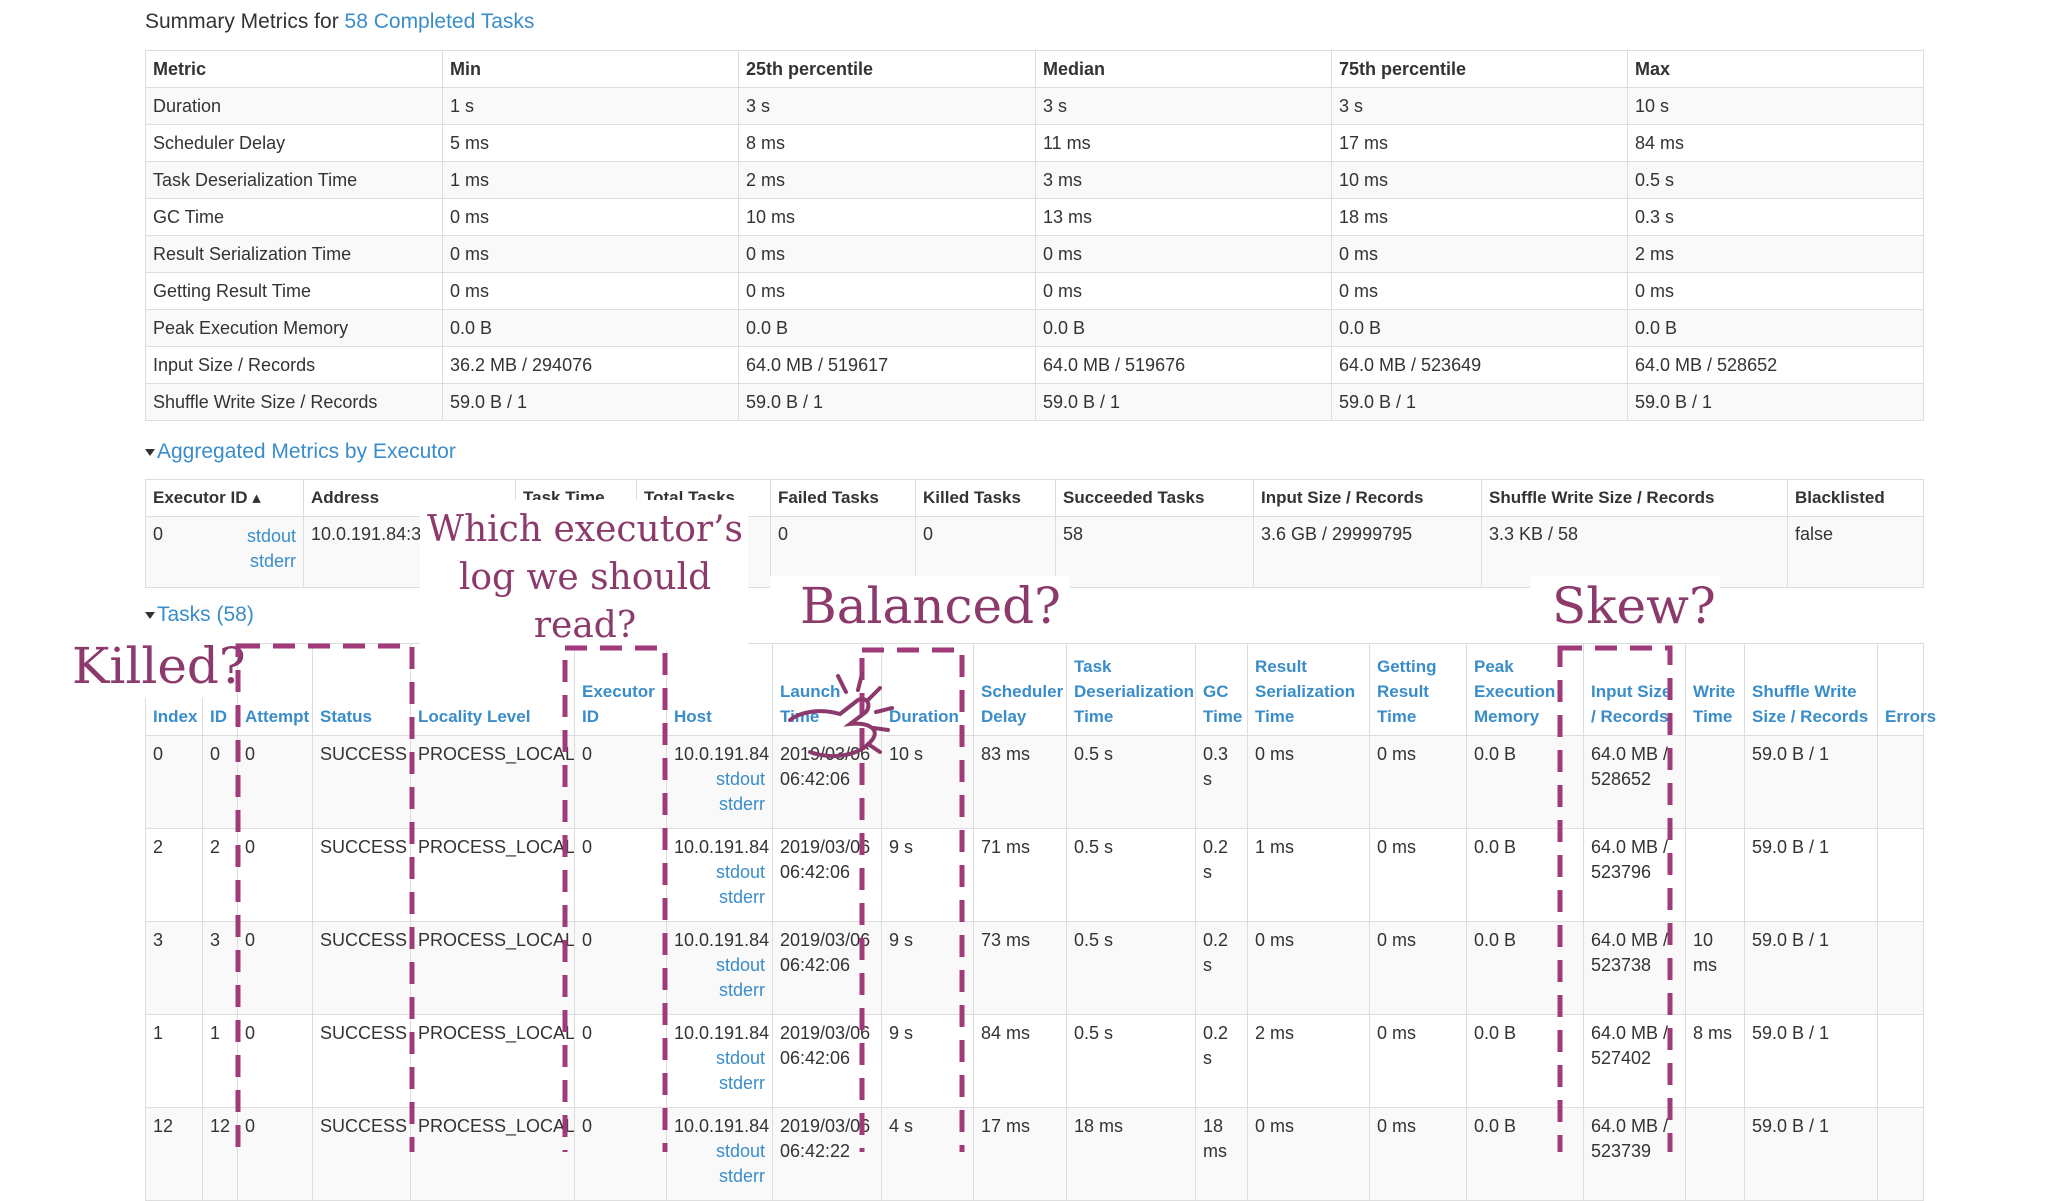 The image size is (2048, 1201). What do you see at coordinates (1183, 402) in the screenshot?
I see `summary-cell: 59.0 B / 1` at bounding box center [1183, 402].